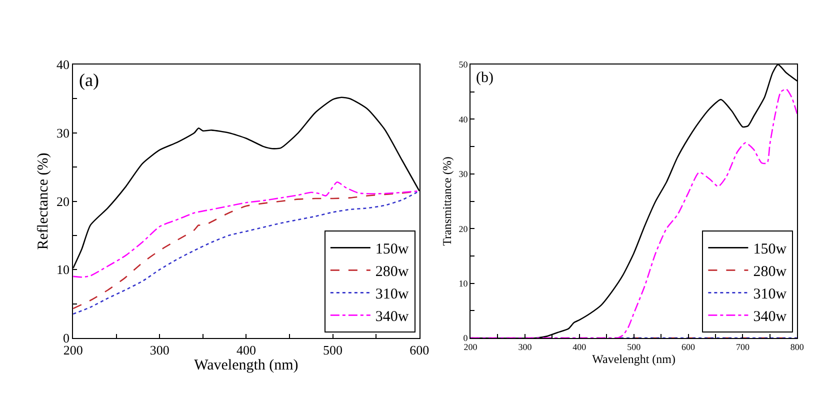 Image resolution: width=823 pixels, height=398 pixels. What do you see at coordinates (447, 201) in the screenshot?
I see `y-axis-title: Transmittance (%)` at bounding box center [447, 201].